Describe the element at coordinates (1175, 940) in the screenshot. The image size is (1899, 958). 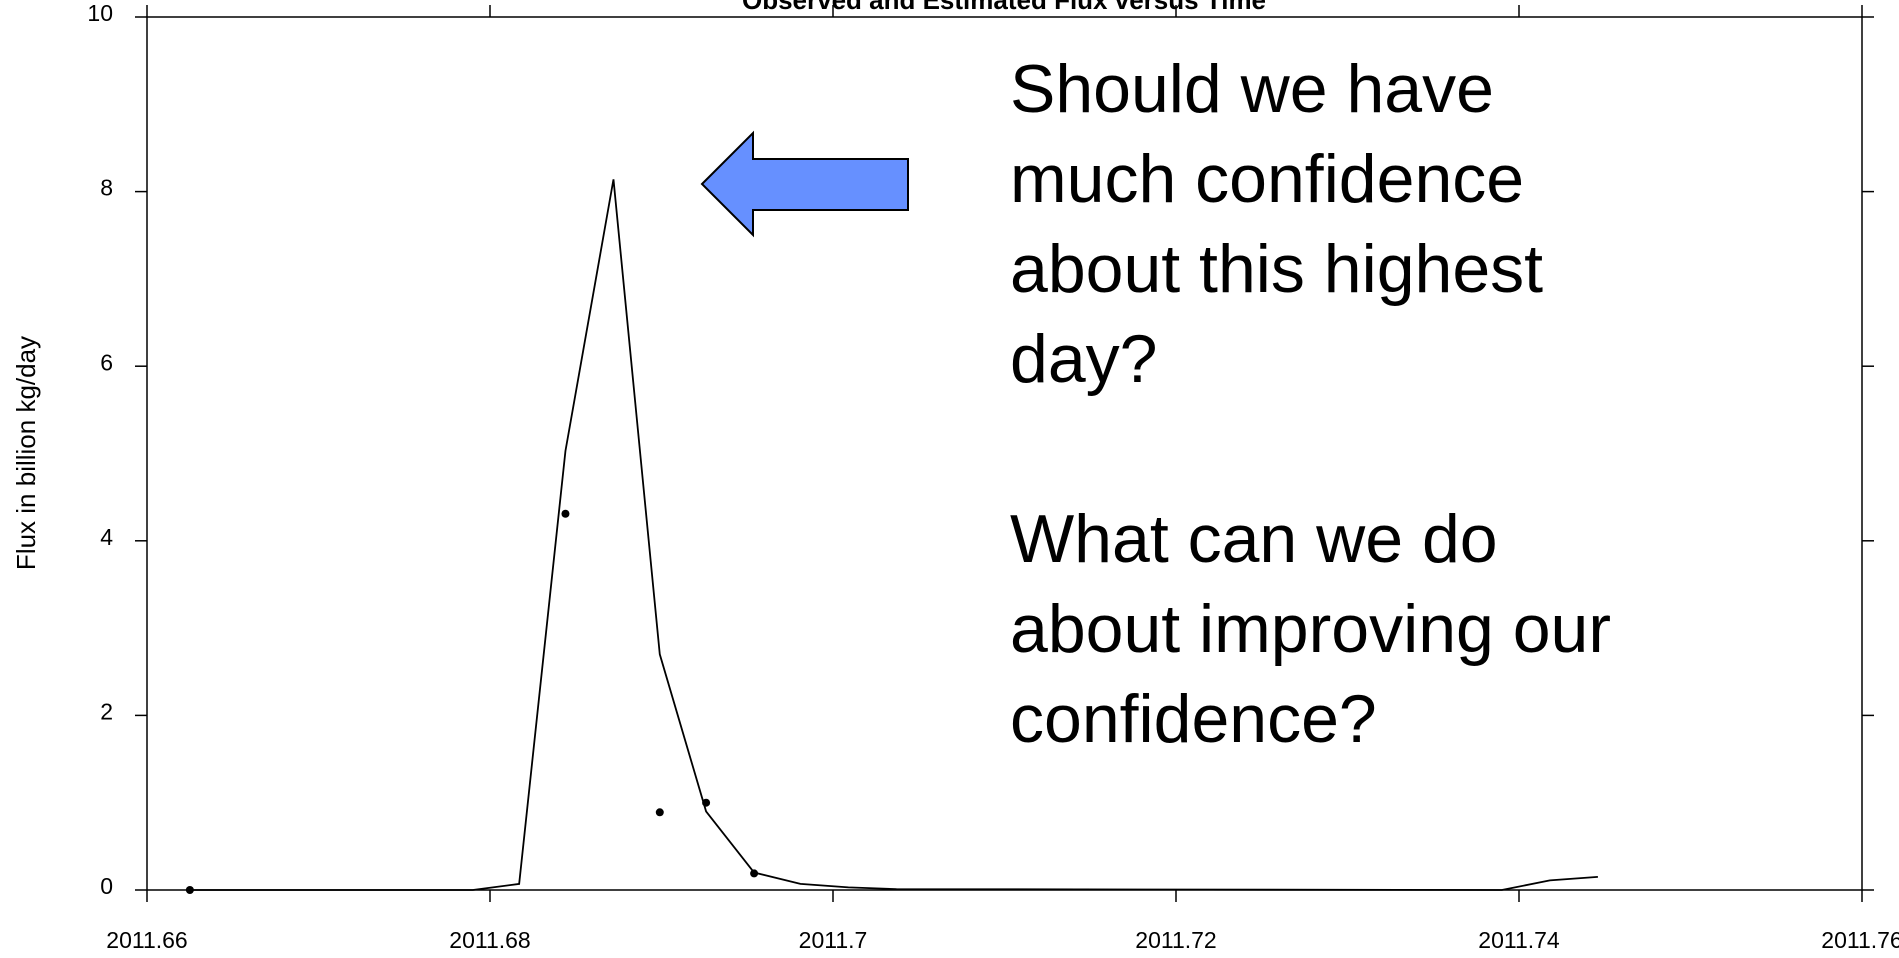
I see `x-tick-label: 2011.72` at that location.